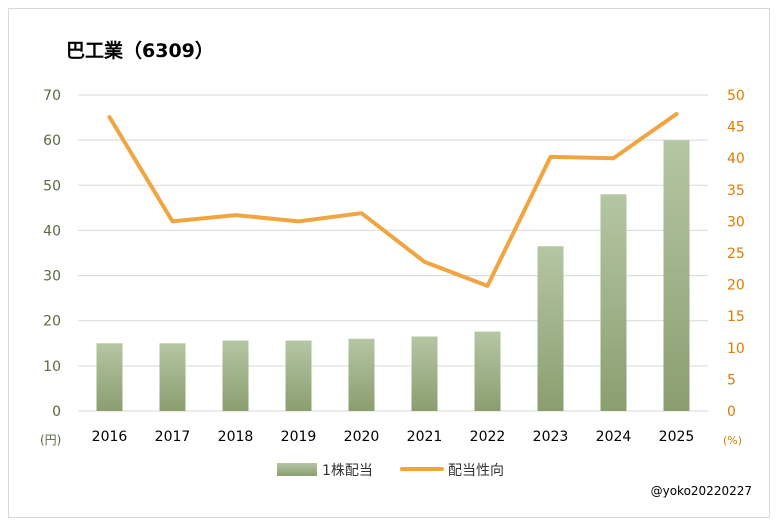 Image resolution: width=780 pixels, height=528 pixels. Describe the element at coordinates (173, 437) in the screenshot. I see `x-tick-label: 2017` at that location.